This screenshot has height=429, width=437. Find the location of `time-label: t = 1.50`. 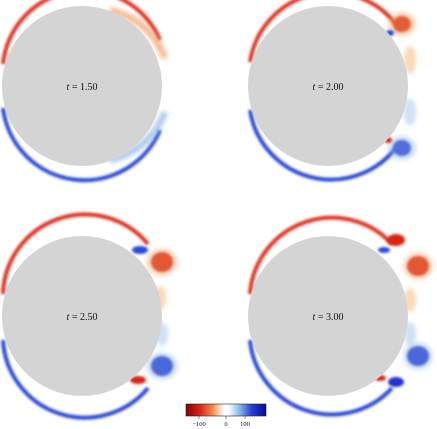

time-label: t = 1.50 is located at coordinates (82, 87).